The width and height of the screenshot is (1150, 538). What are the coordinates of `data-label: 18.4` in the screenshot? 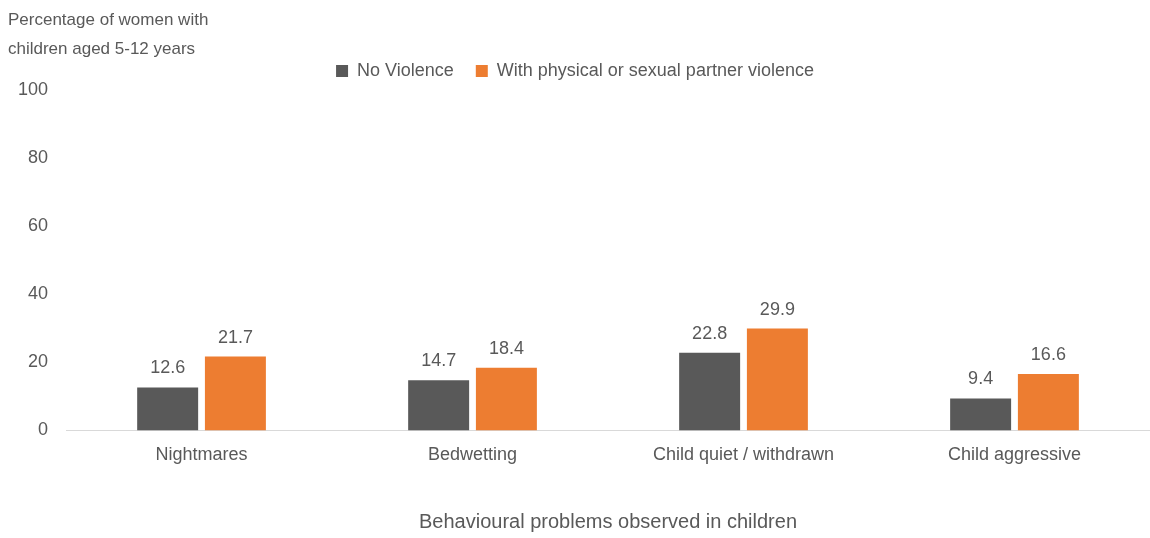 It's located at (506, 347).